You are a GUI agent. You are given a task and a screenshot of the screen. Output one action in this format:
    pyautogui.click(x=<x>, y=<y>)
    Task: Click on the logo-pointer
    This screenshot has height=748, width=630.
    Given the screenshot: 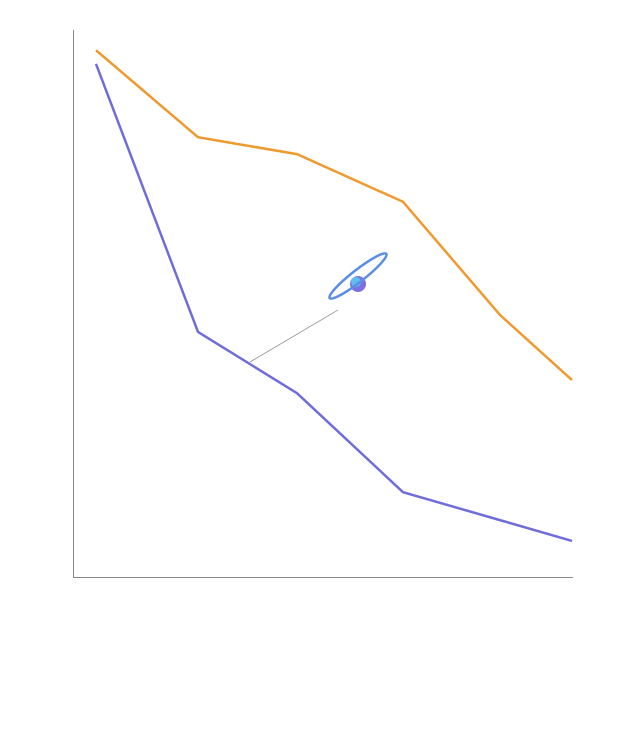 What is the action you would take?
    pyautogui.click(x=294, y=336)
    